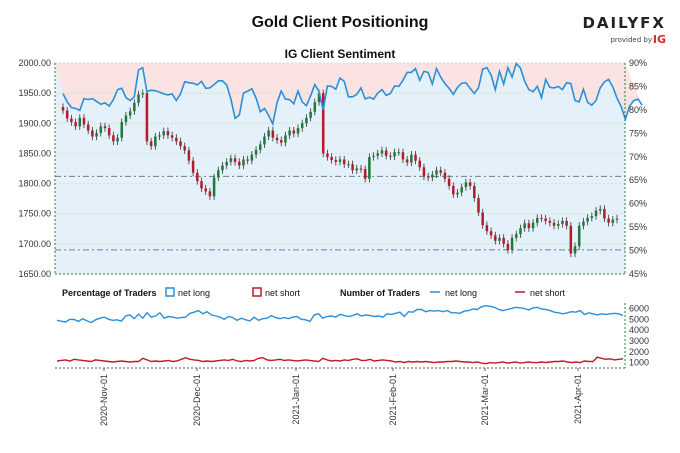  What do you see at coordinates (638, 274) in the screenshot?
I see `y-right-tick-label: 45%` at bounding box center [638, 274].